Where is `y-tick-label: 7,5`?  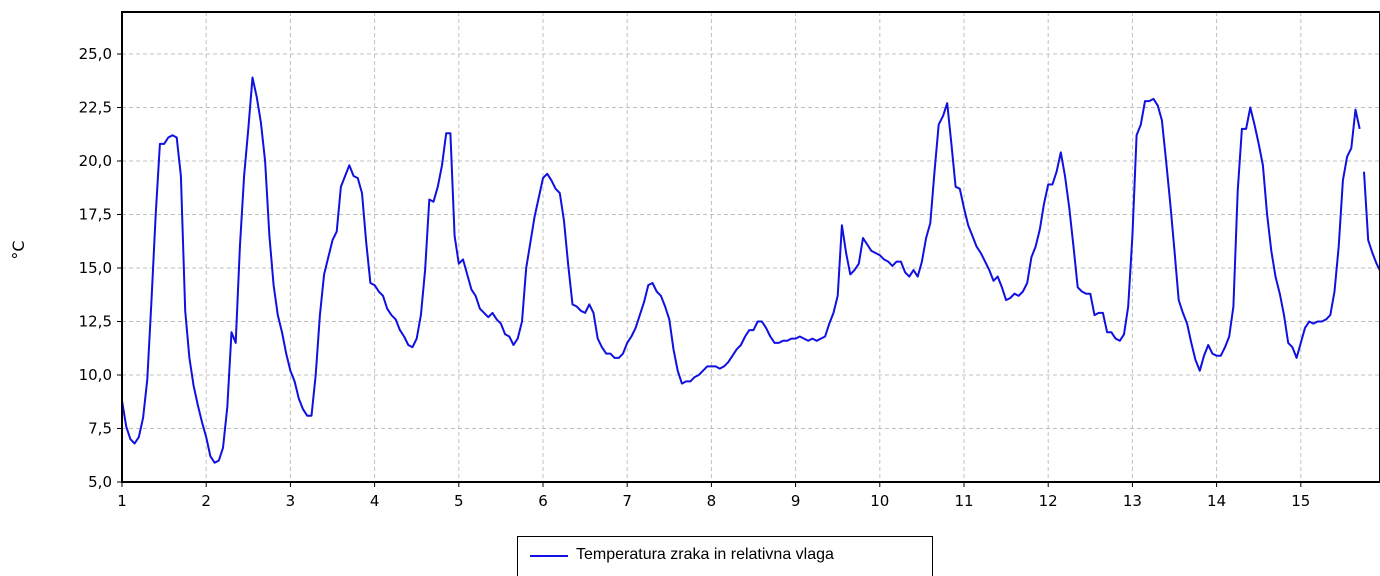
y-tick-label: 7,5 is located at coordinates (100, 429).